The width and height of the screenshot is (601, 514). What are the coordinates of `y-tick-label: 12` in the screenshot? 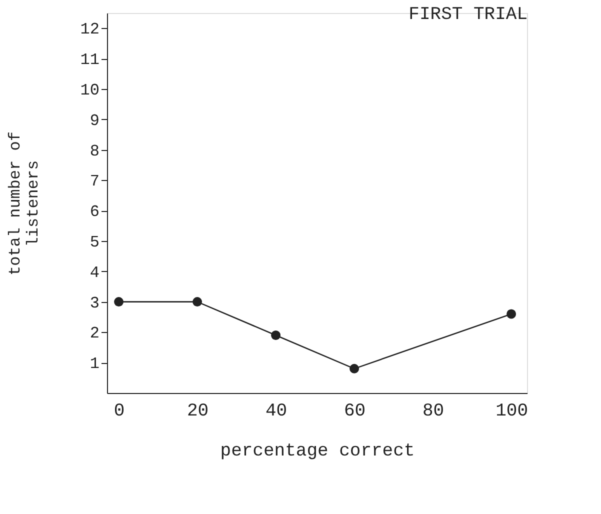 It's located at (90, 29).